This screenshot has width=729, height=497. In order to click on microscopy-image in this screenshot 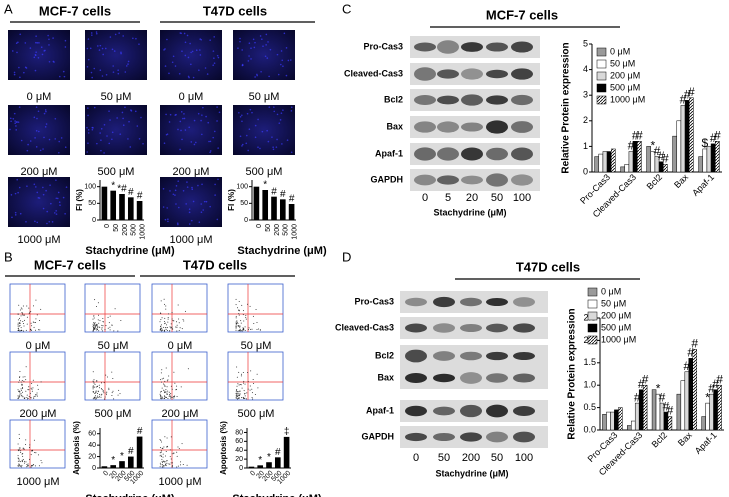, I will do `click(116, 55)`.